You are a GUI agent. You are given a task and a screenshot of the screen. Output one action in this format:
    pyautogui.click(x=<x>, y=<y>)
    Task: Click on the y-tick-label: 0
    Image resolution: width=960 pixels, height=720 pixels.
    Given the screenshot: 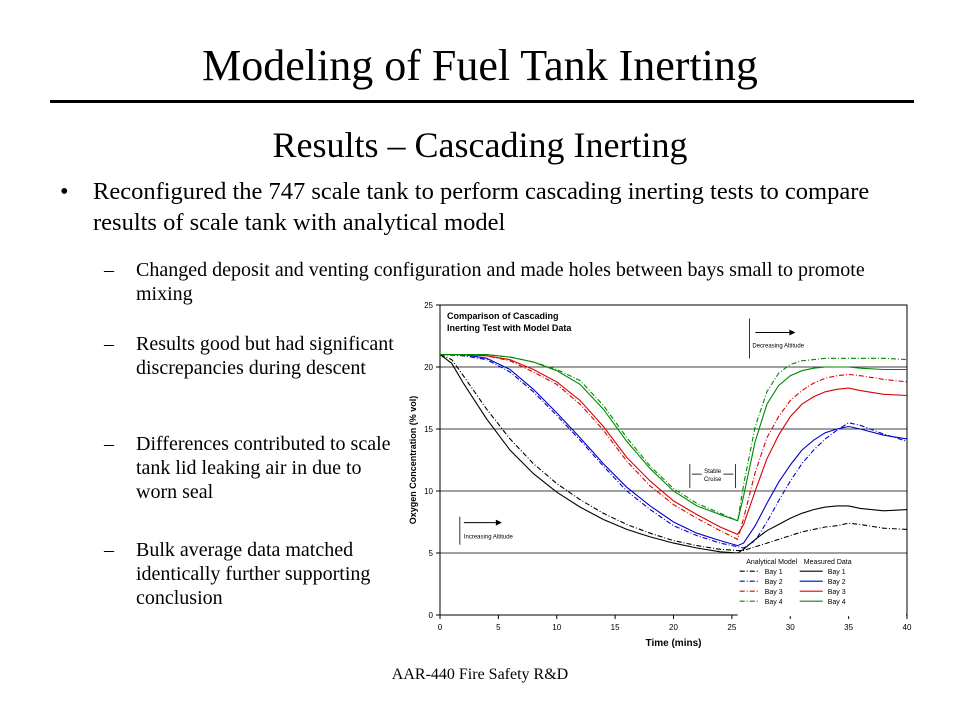 What is the action you would take?
    pyautogui.click(x=431, y=615)
    